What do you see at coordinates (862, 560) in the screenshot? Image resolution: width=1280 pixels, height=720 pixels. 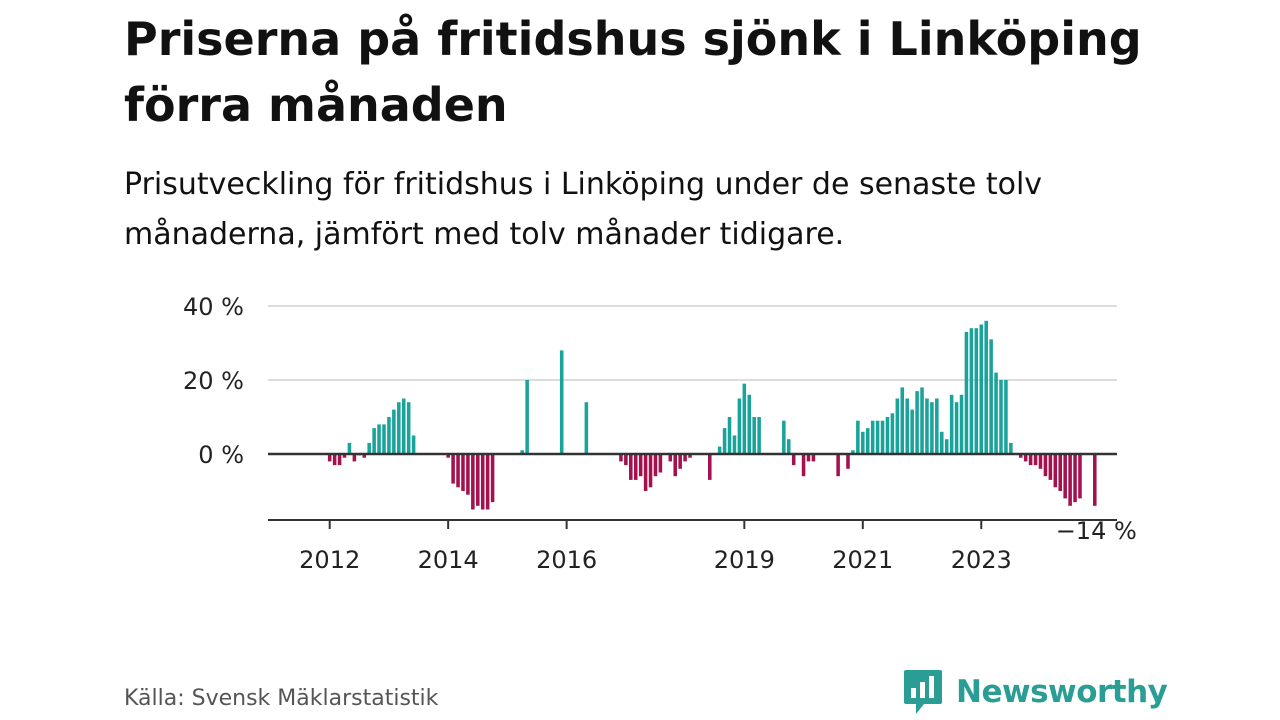 I see `x-tick-label: 2021` at bounding box center [862, 560].